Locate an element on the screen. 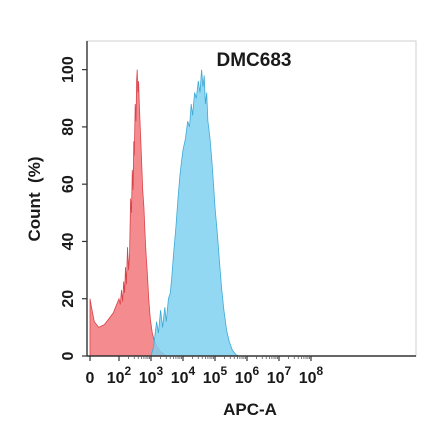 The image size is (440, 441). chart-title: DMC683 is located at coordinates (254, 60).